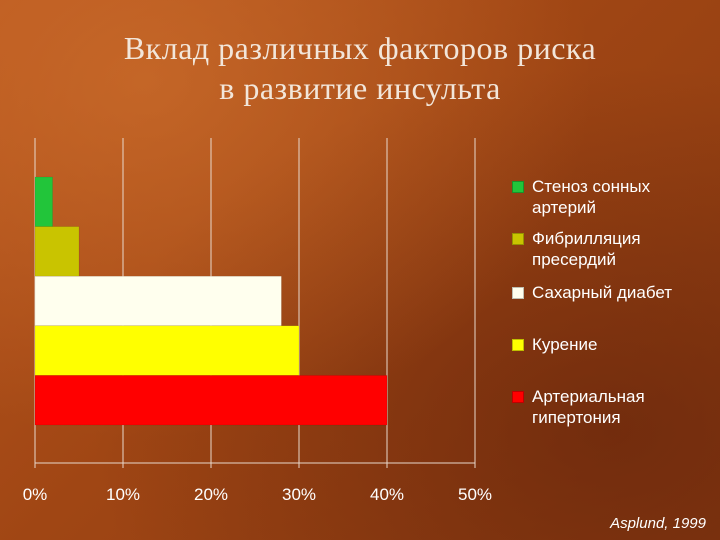 Image resolution: width=720 pixels, height=540 pixels. I want to click on legend-item: Сахарный диабет, so click(612, 292).